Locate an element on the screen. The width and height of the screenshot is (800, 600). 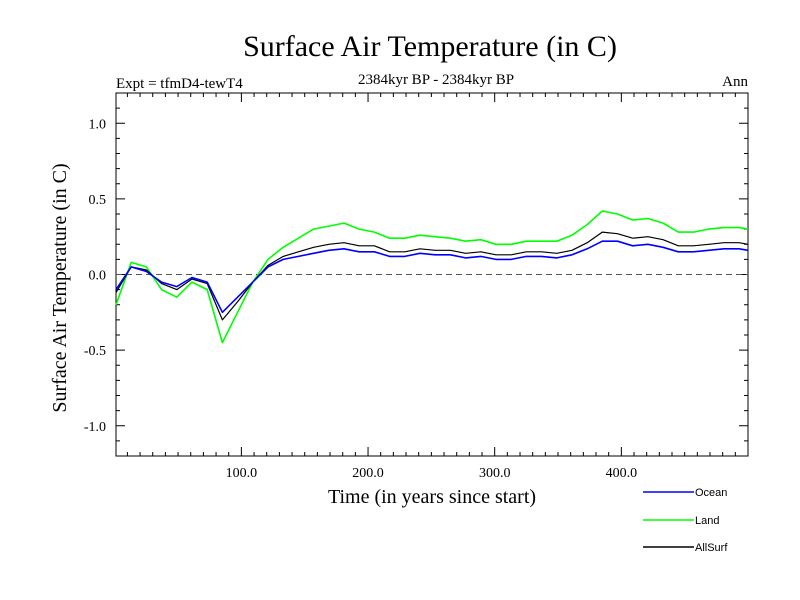
legend: Ocean Land AllSurf is located at coordinates (685, 520).